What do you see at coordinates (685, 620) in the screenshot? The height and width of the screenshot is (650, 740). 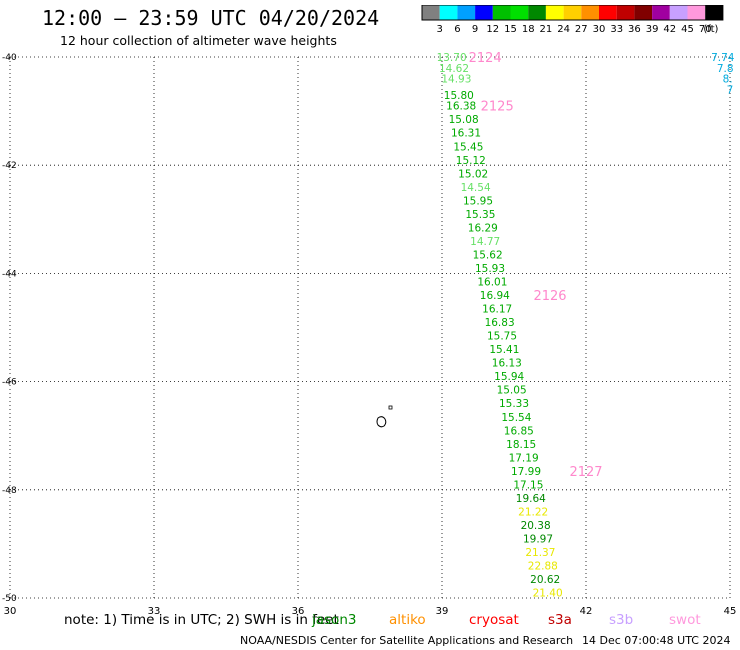 I see `satellite-label-swot: swot` at bounding box center [685, 620].